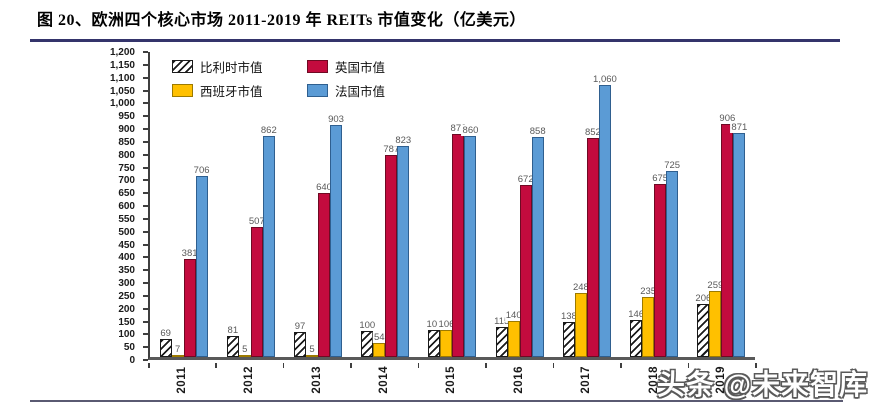  I want to click on bar-group-2014: 100 54 787 823, so click(385, 204).